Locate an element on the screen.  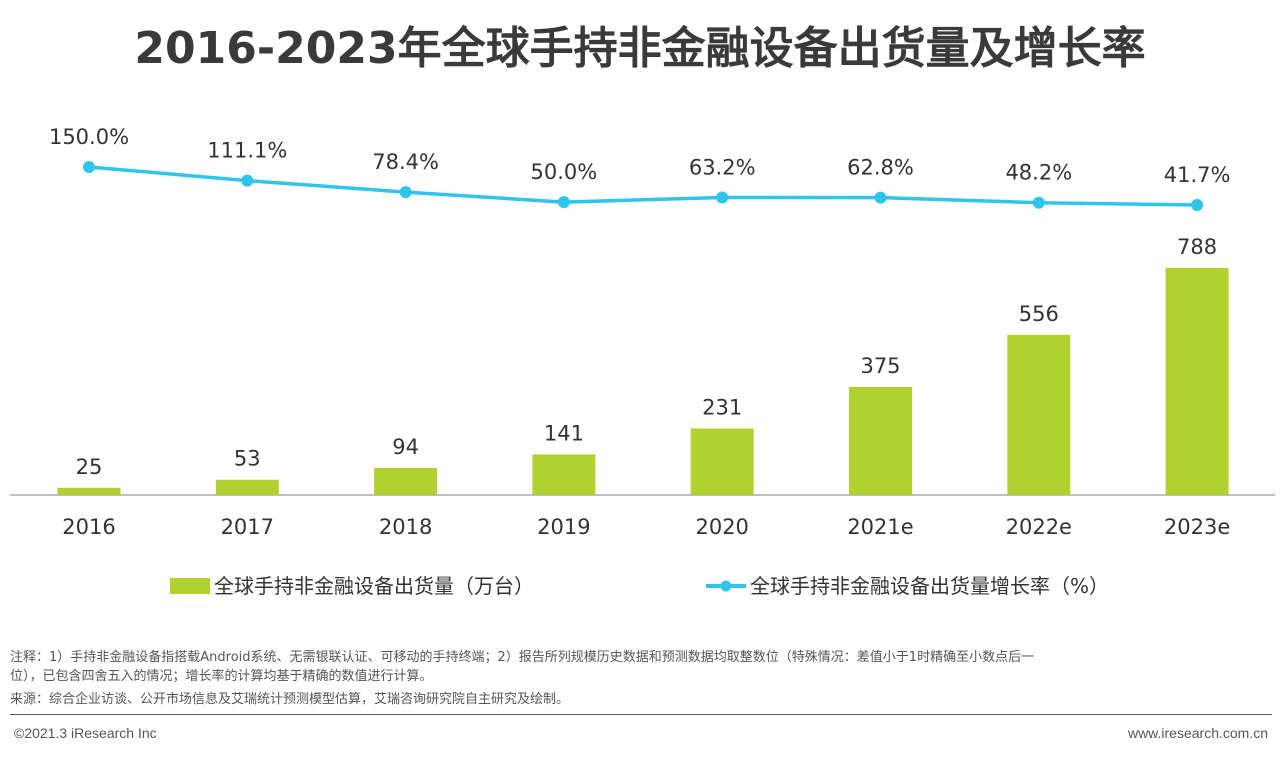
growth-rate-point-2018 is located at coordinates (405, 192).